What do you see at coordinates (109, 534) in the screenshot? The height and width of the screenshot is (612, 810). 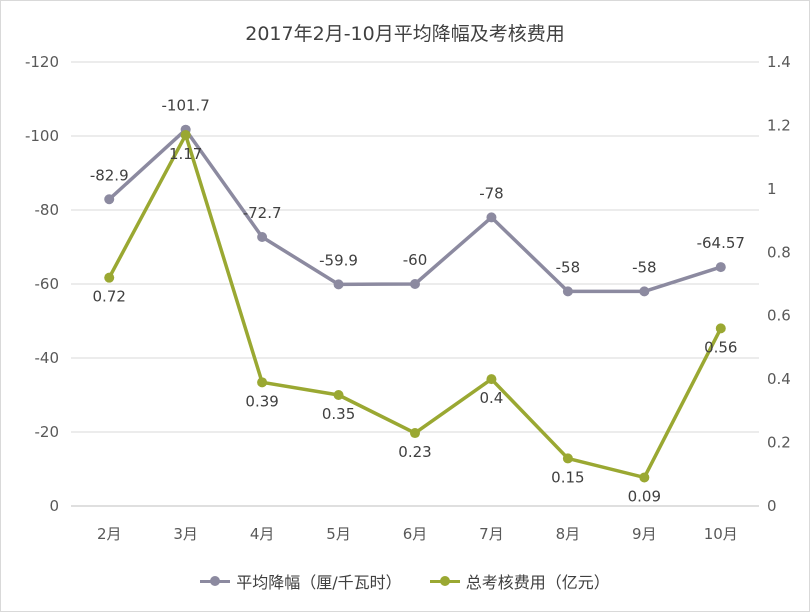 I see `x-tick-label: 2月` at bounding box center [109, 534].